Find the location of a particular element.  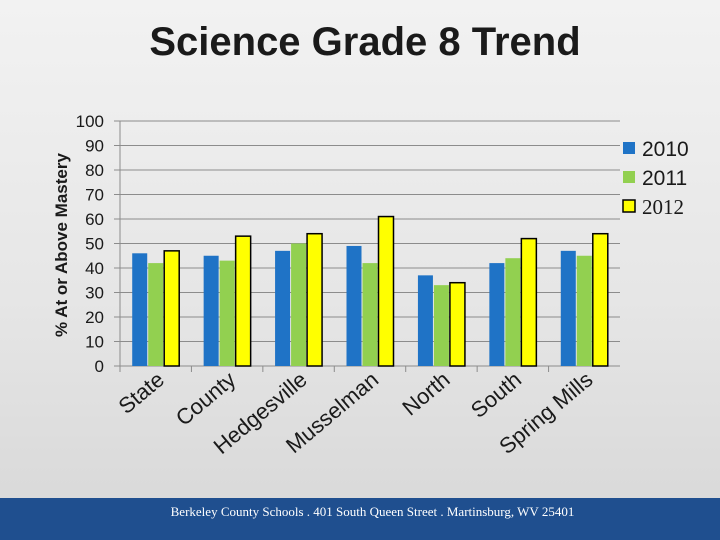

x-category-label: South is located at coordinates (496, 395).